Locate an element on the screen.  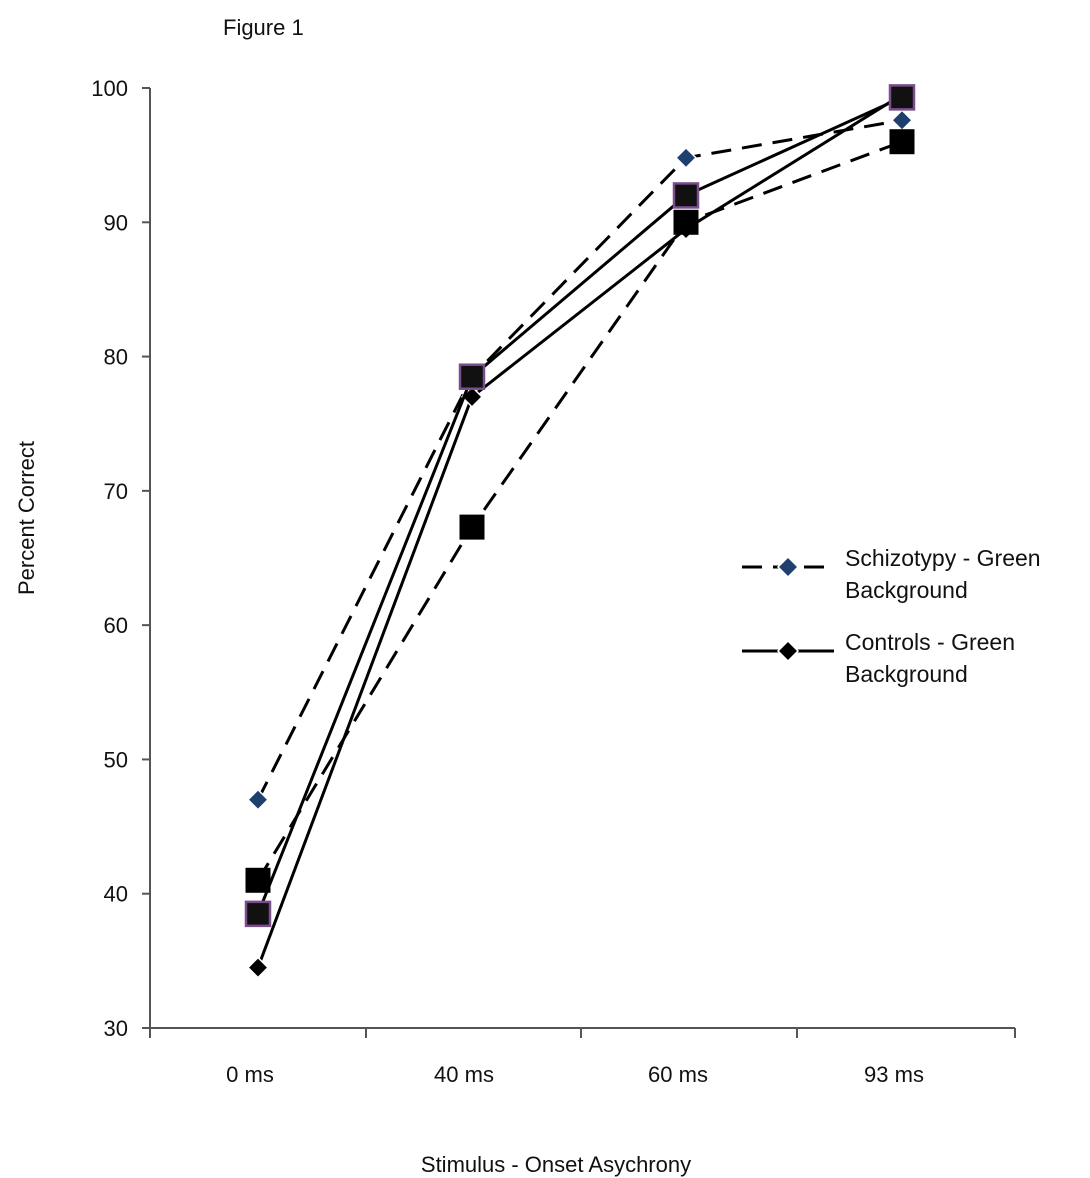
x-tick-label: 60 ms is located at coordinates (678, 1074).